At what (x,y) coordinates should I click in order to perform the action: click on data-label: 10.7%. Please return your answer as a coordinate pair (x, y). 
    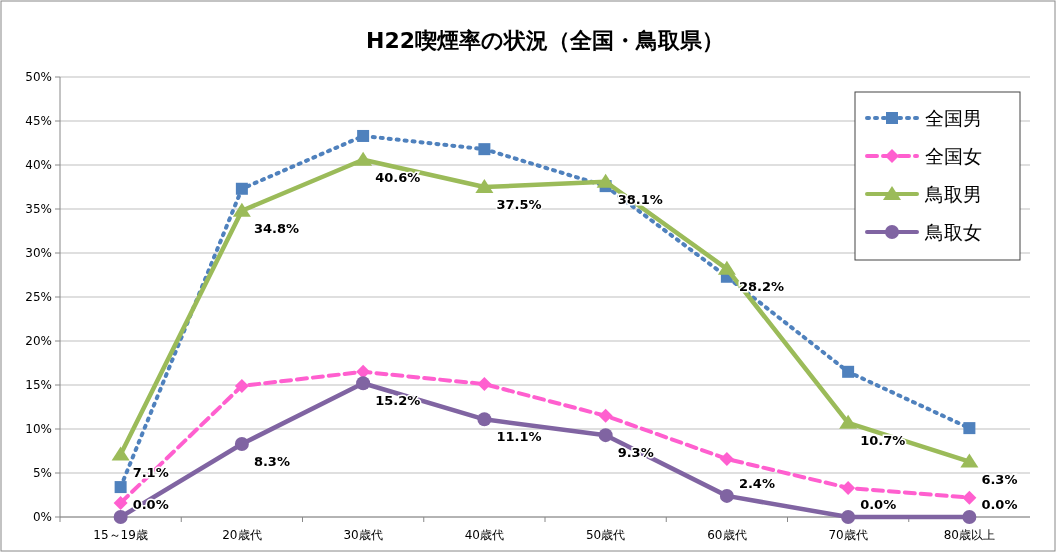
    Looking at the image, I should click on (883, 440).